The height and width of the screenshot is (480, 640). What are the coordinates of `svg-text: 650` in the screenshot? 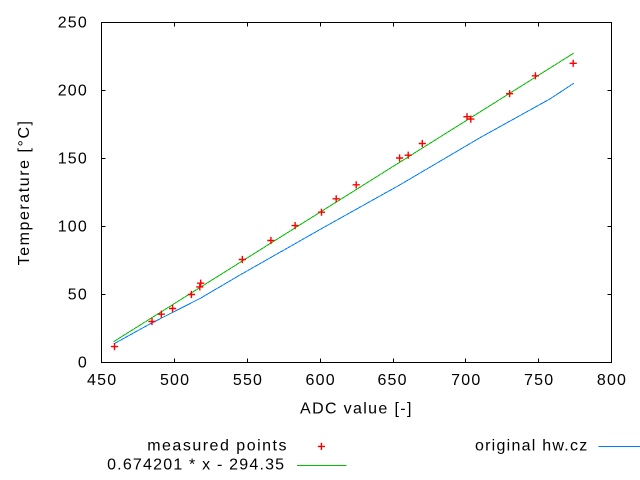 It's located at (392, 380).